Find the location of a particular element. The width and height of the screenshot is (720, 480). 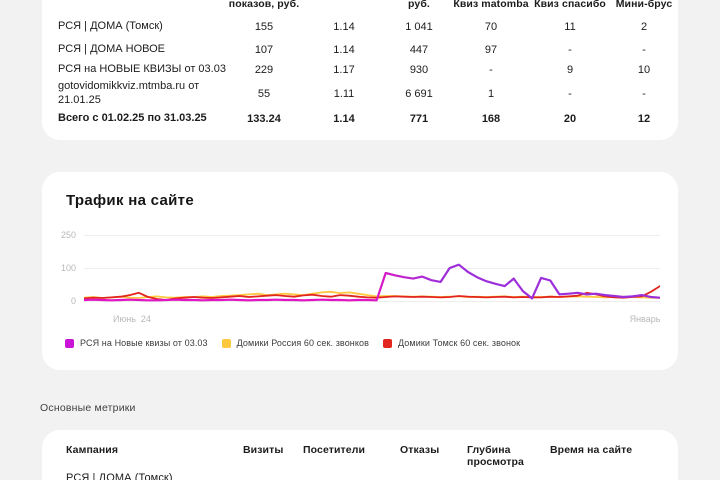

cell-value: 9 is located at coordinates (570, 70).